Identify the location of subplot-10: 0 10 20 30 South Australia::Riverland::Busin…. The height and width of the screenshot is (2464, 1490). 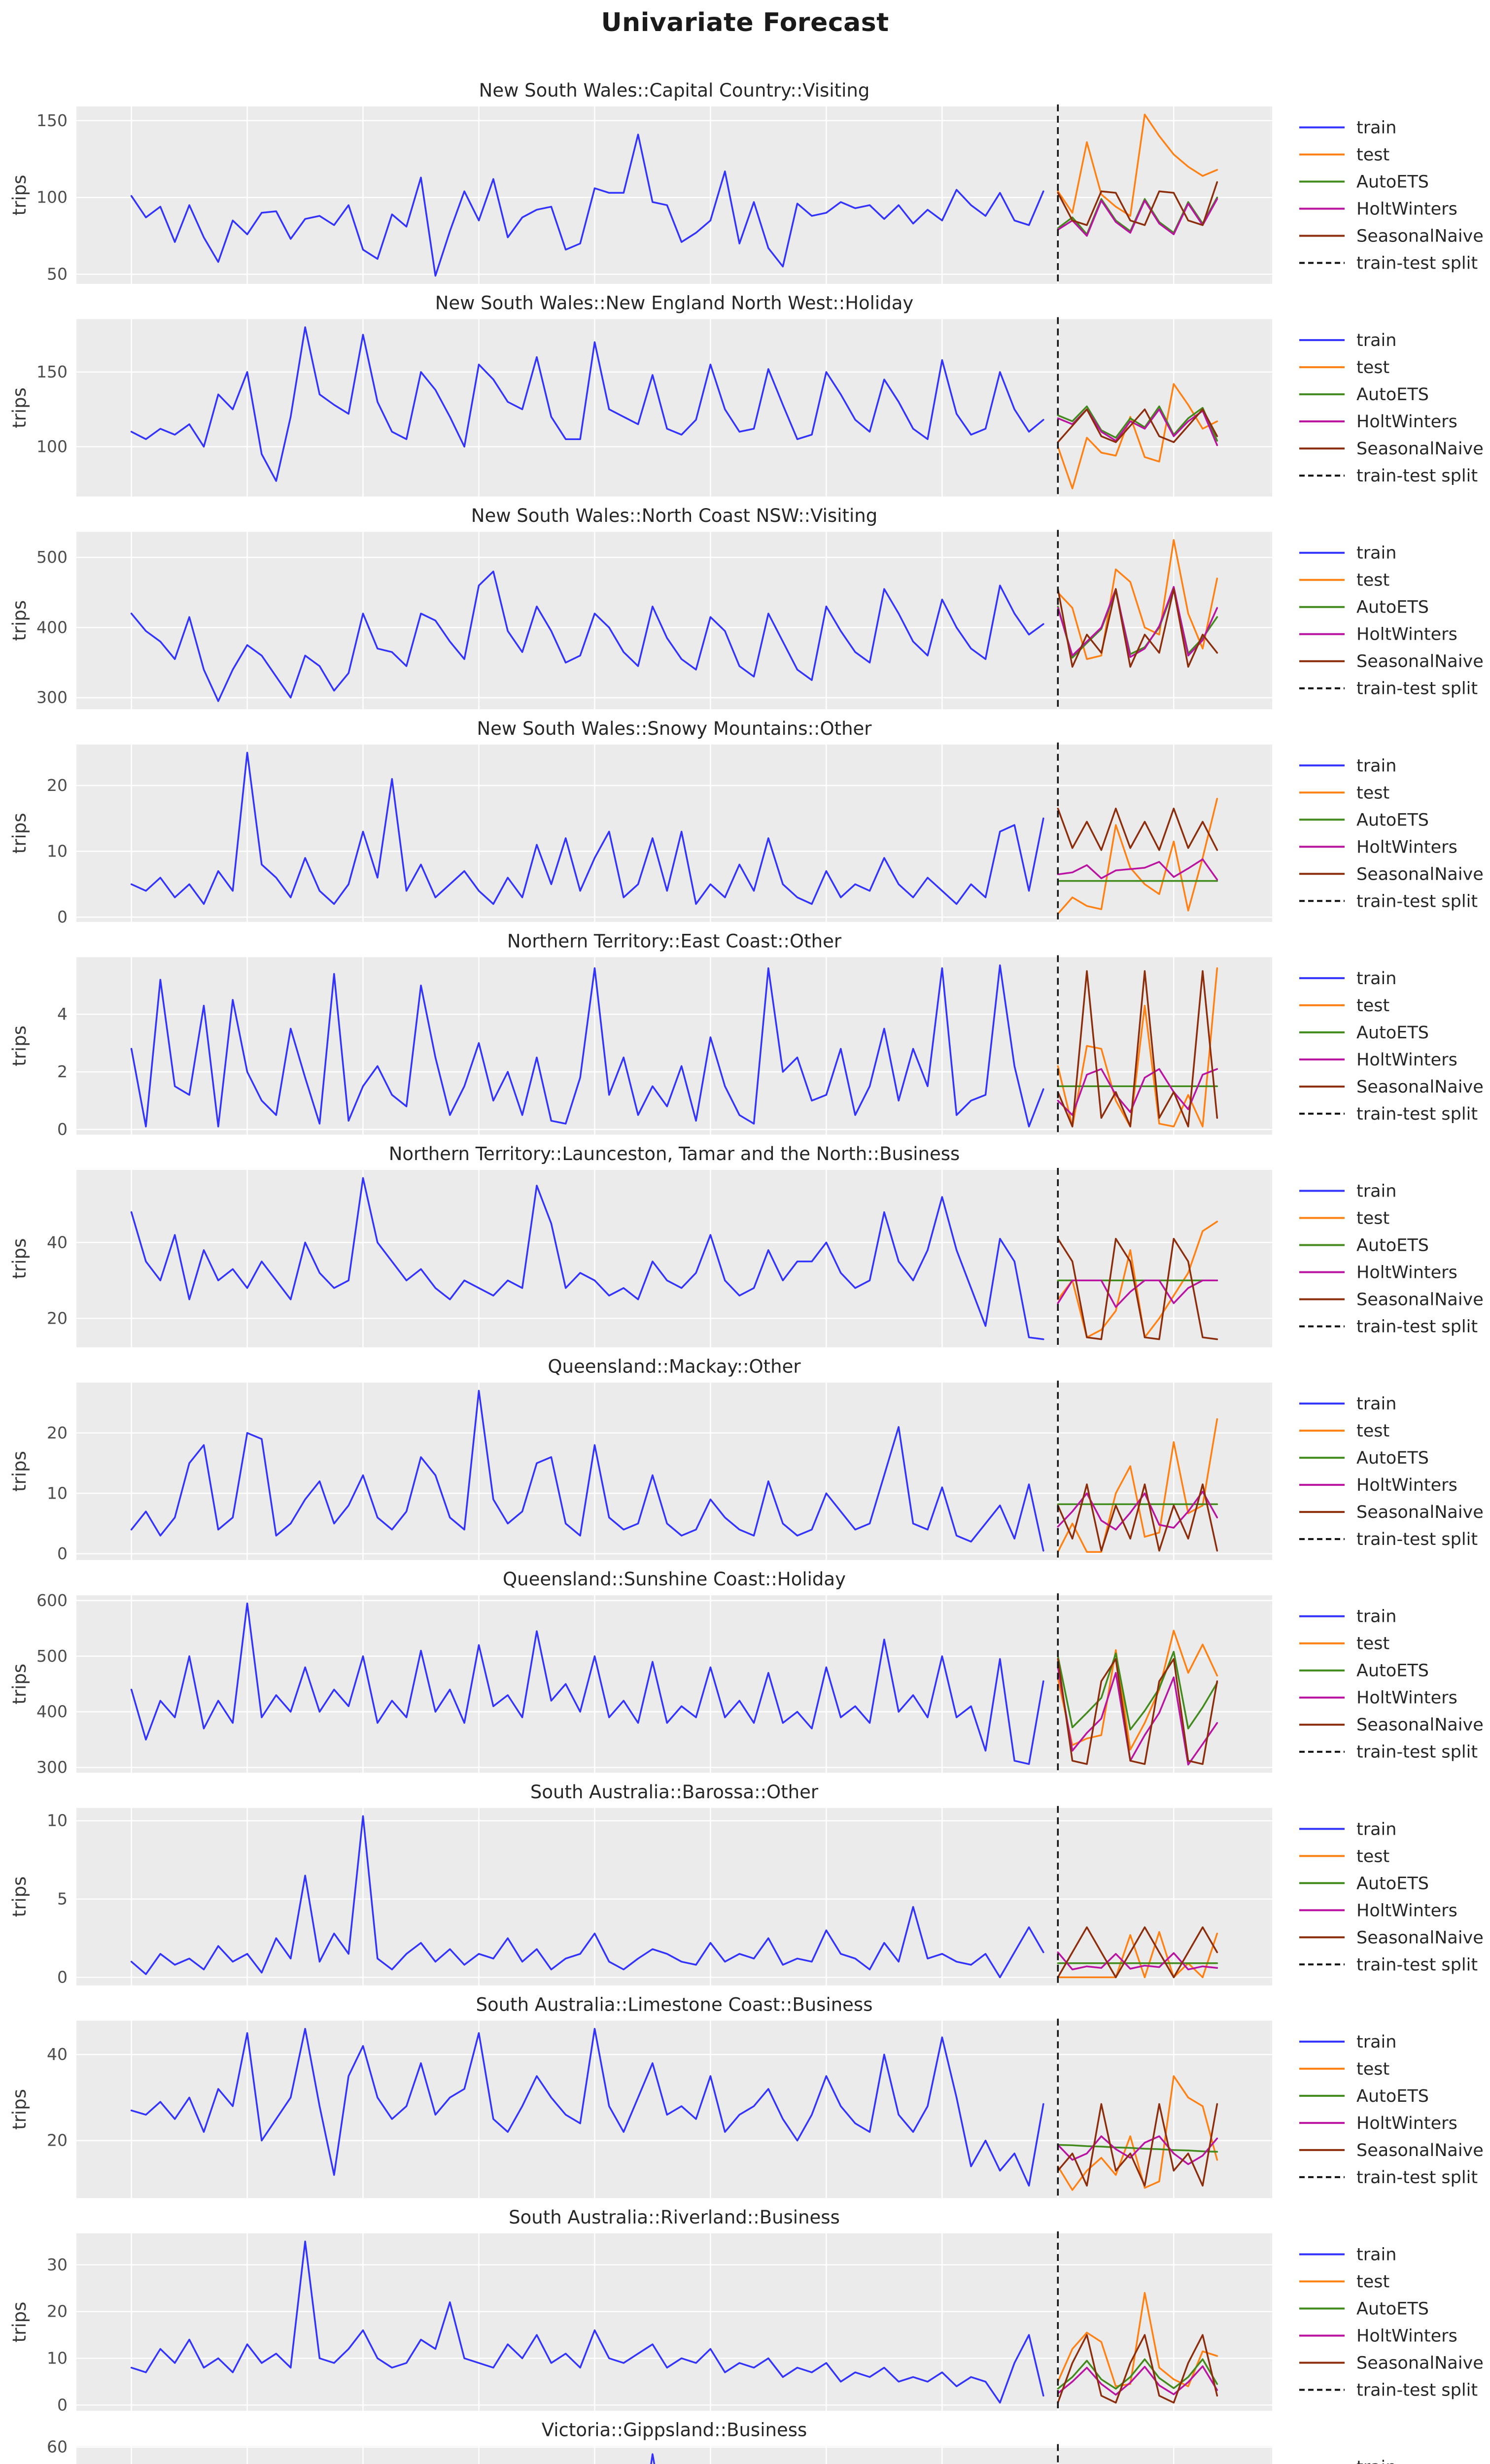
(746, 2310).